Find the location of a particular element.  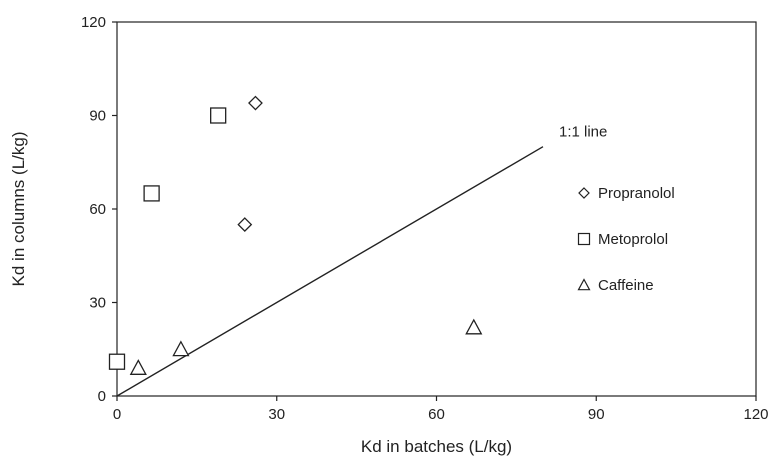

y-tick-label: 30 is located at coordinates (97, 303).